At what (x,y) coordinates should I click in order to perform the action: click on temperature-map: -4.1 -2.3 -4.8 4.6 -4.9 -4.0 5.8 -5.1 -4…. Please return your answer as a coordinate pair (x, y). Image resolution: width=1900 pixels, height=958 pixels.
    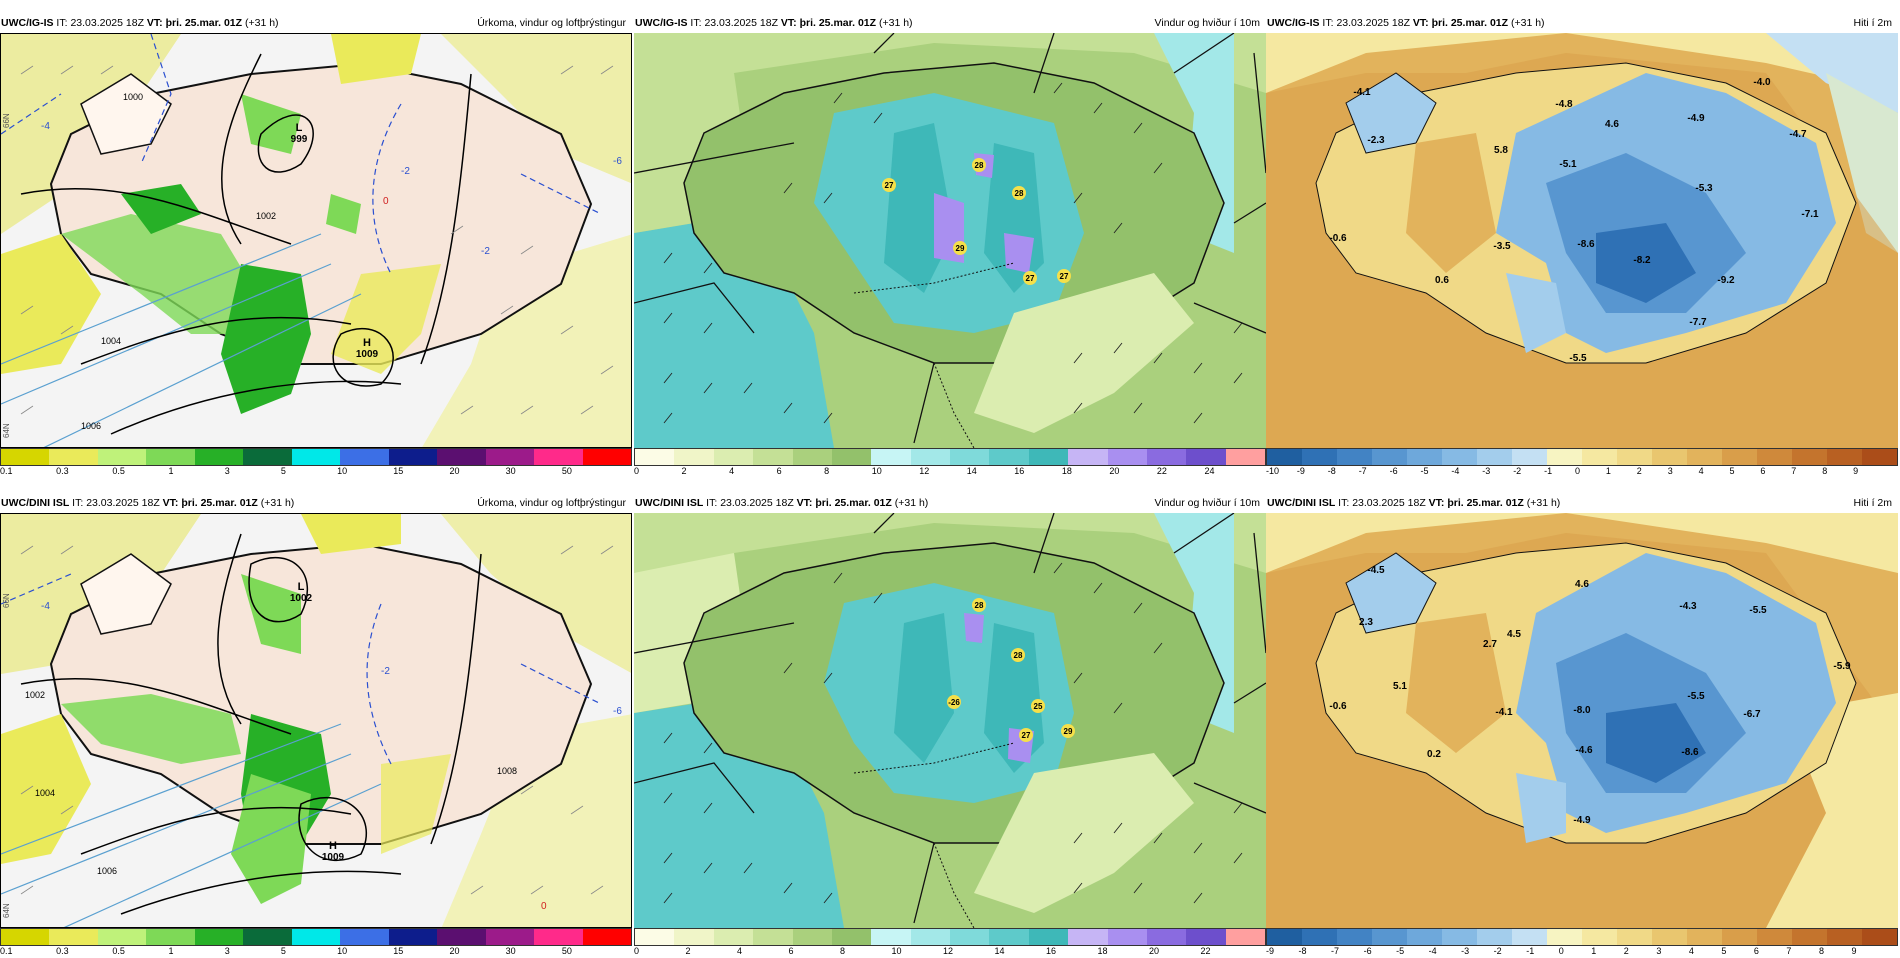
    Looking at the image, I should click on (1582, 240).